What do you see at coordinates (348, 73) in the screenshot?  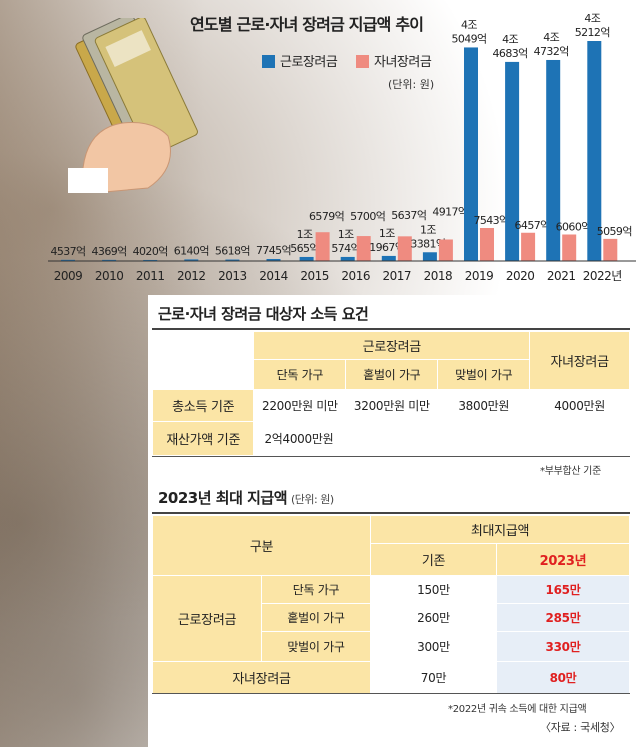 I see `chart-legend: 근로장려금 자녀장려금 (단위: 원)` at bounding box center [348, 73].